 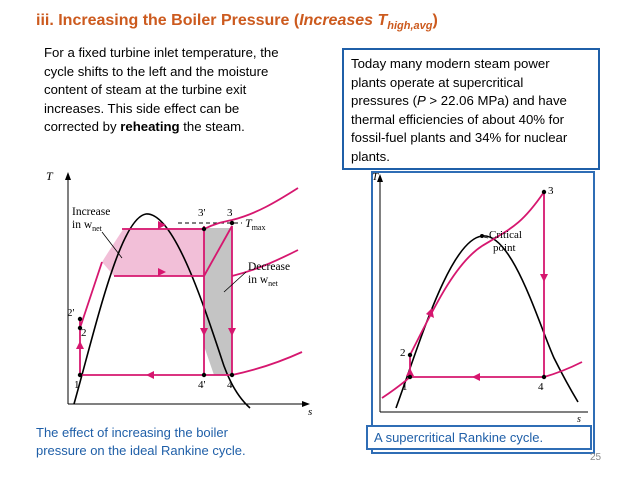 I want to click on svg-text: Tmax, so click(x=255, y=224).